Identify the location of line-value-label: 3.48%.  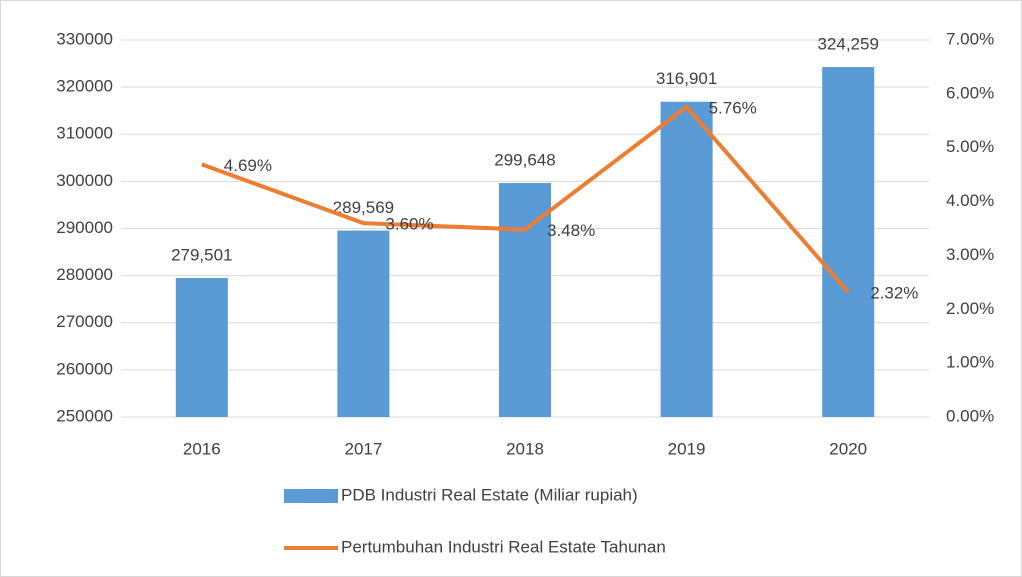
(571, 230).